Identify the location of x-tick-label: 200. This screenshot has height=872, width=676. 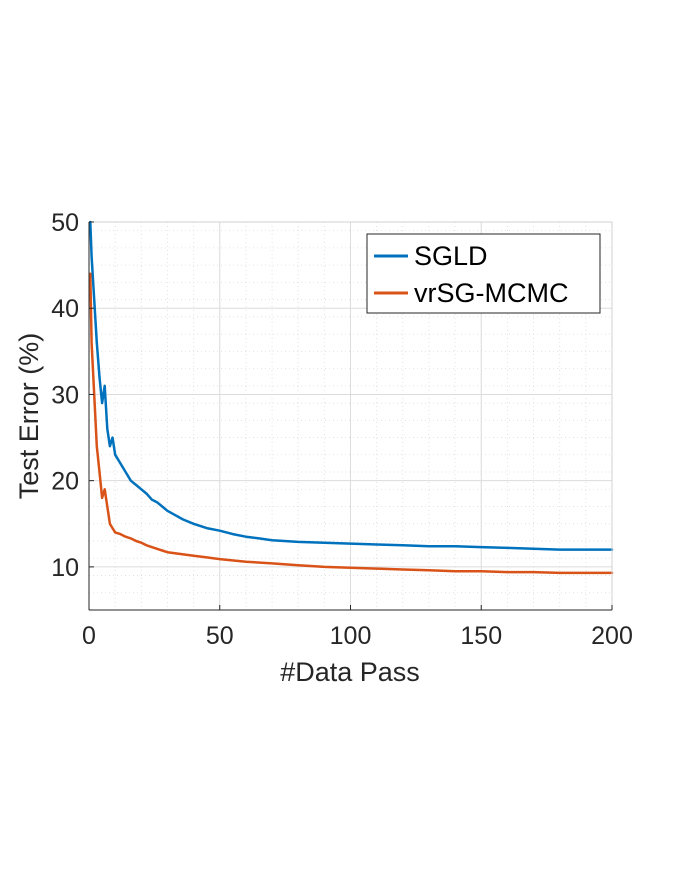
(612, 636).